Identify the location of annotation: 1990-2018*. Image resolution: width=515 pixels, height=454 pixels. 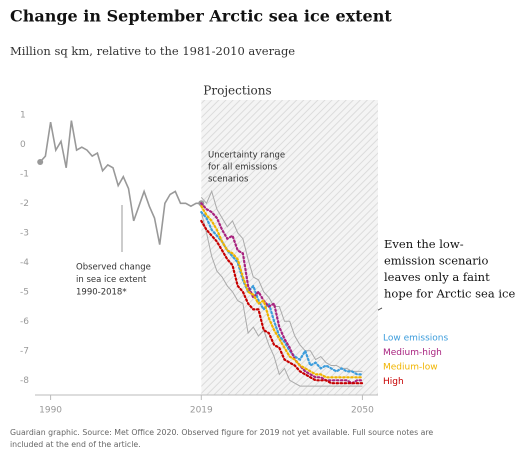
(101, 293).